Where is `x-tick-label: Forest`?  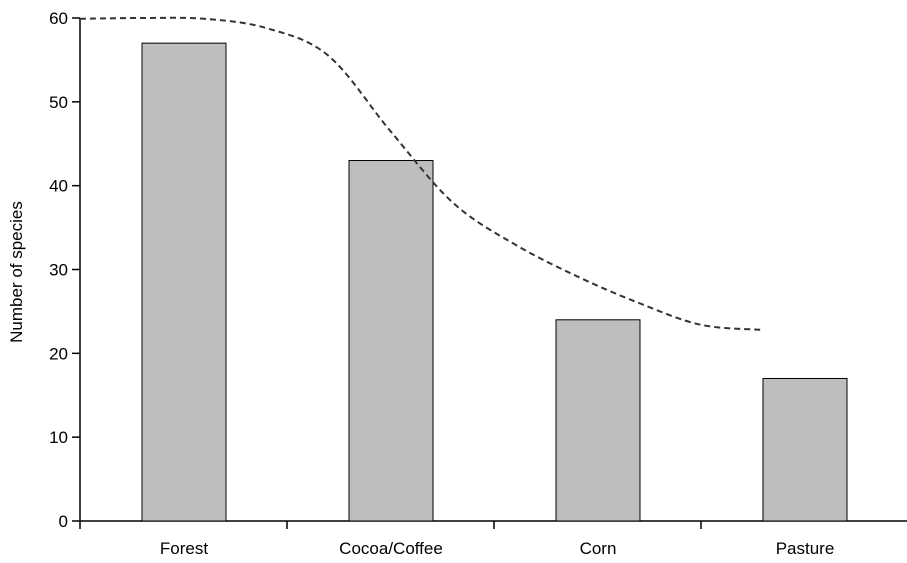
x-tick-label: Forest is located at coordinates (184, 548).